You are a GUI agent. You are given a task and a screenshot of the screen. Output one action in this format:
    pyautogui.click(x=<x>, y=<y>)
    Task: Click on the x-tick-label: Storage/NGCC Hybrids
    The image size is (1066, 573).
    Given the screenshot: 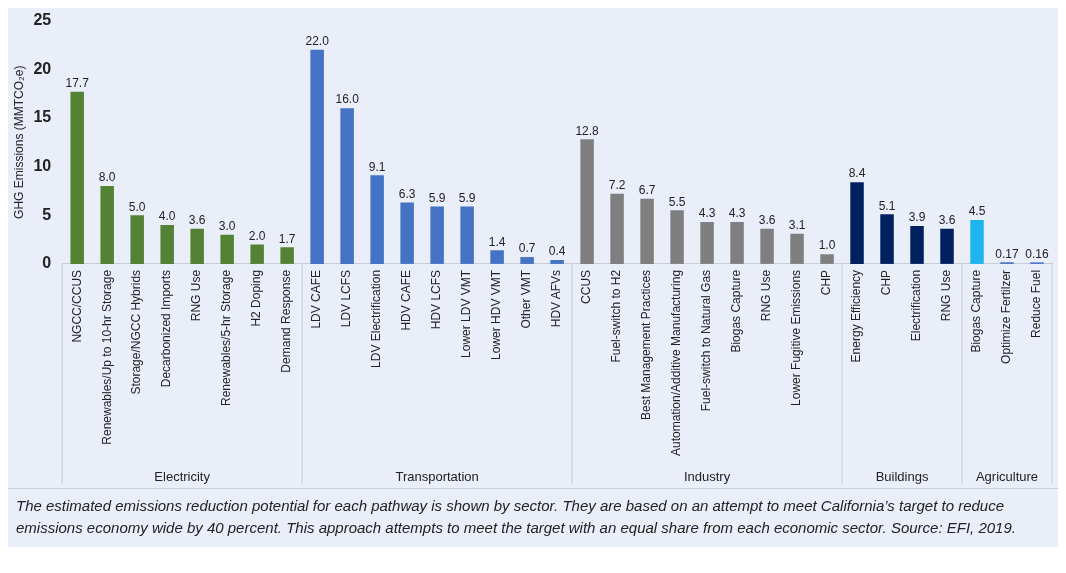 What is the action you would take?
    pyautogui.click(x=136, y=332)
    